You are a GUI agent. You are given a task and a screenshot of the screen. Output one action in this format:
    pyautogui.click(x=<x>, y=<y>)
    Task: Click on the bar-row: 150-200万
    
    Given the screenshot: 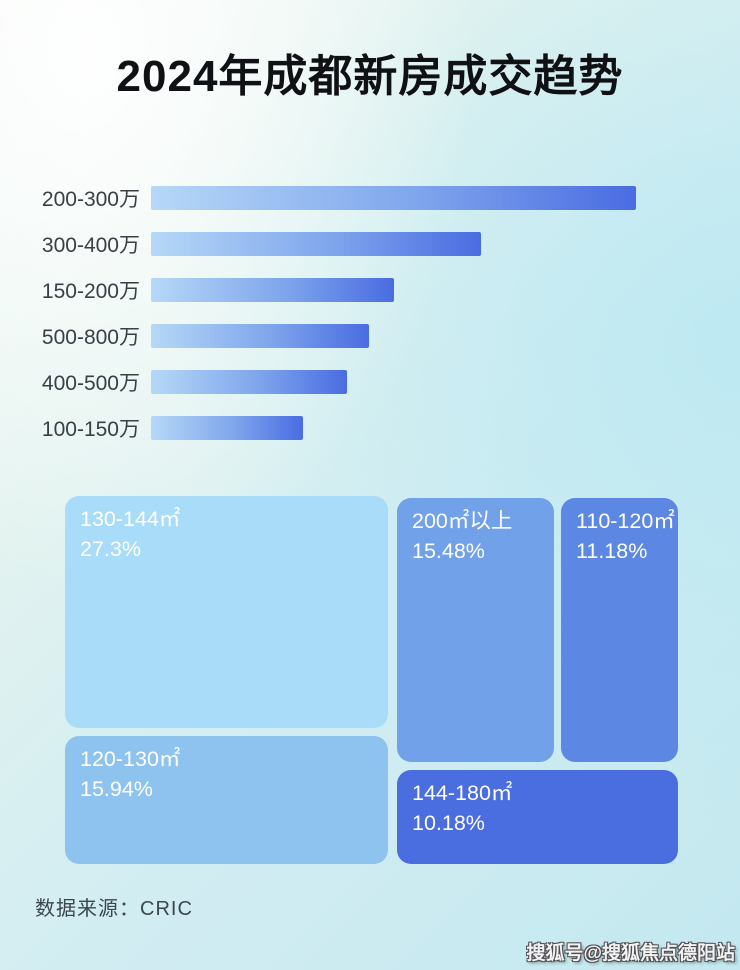 What is the action you would take?
    pyautogui.click(x=370, y=290)
    